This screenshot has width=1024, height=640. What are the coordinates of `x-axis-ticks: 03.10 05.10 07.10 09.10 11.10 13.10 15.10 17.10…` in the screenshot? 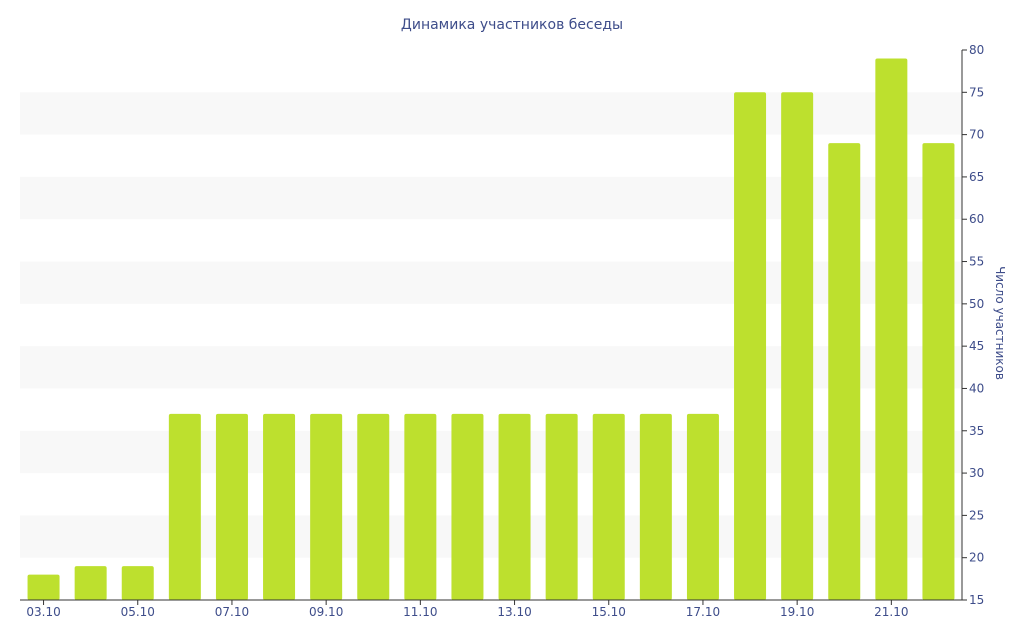 It's located at (467, 609).